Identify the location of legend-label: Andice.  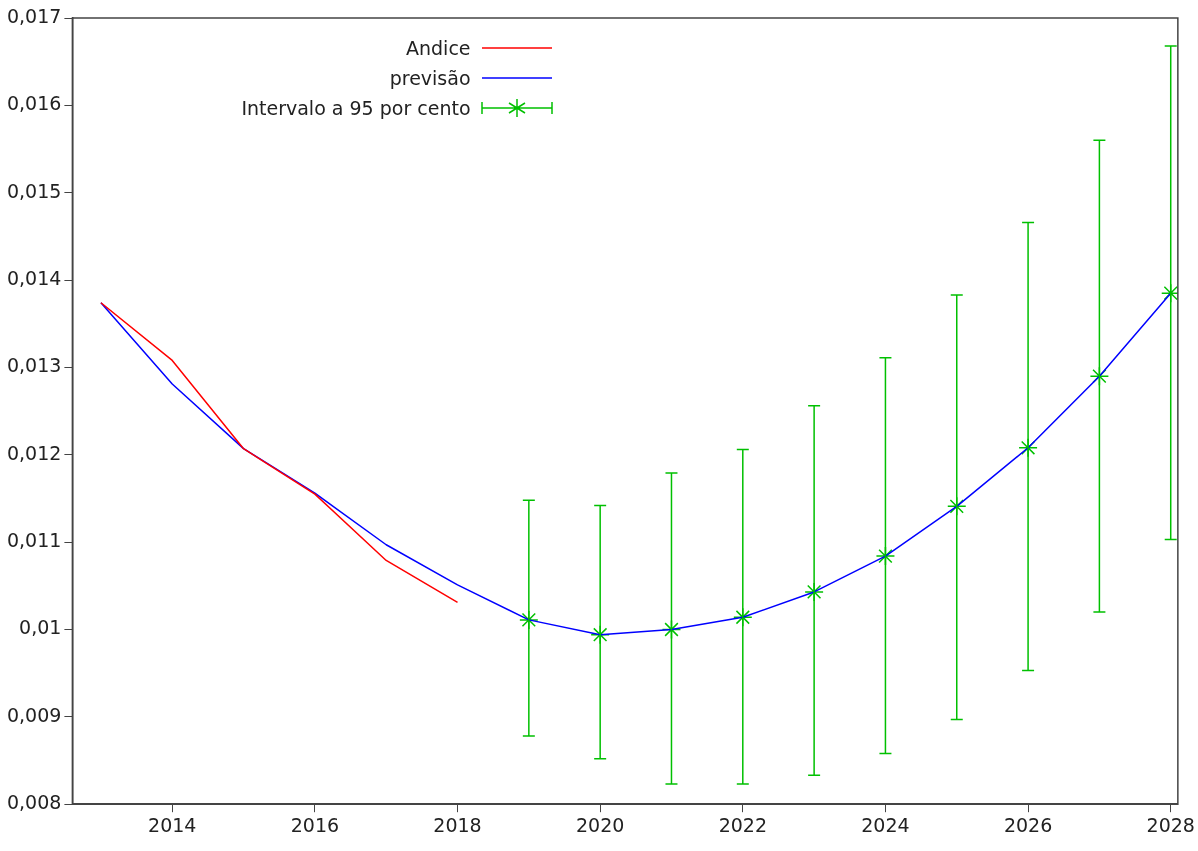
(438, 48).